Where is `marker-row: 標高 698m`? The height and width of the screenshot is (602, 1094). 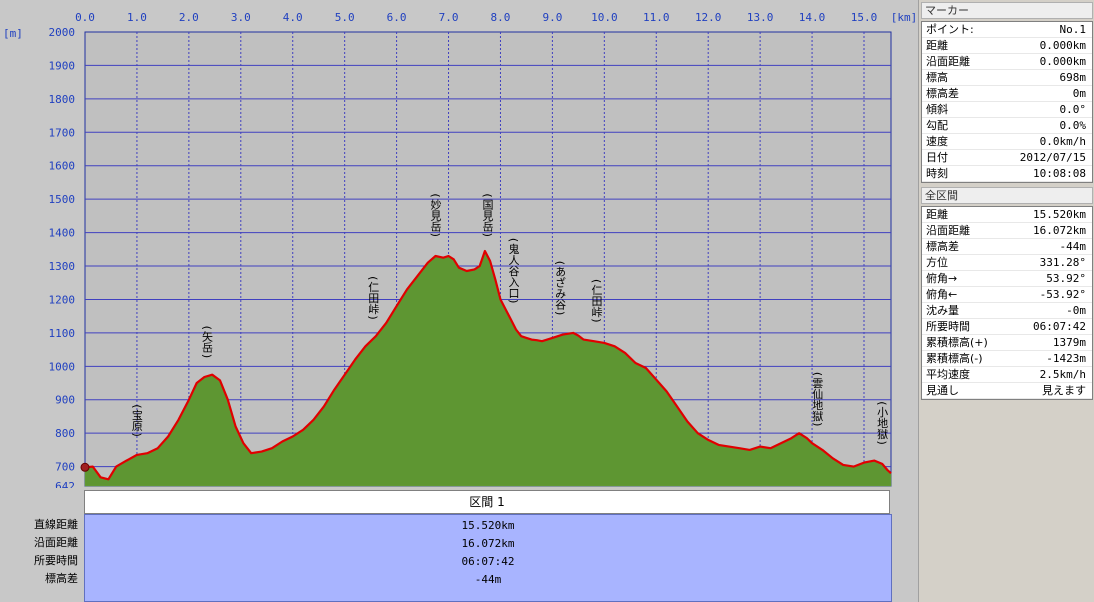
marker-row: 標高 698m is located at coordinates (1007, 78).